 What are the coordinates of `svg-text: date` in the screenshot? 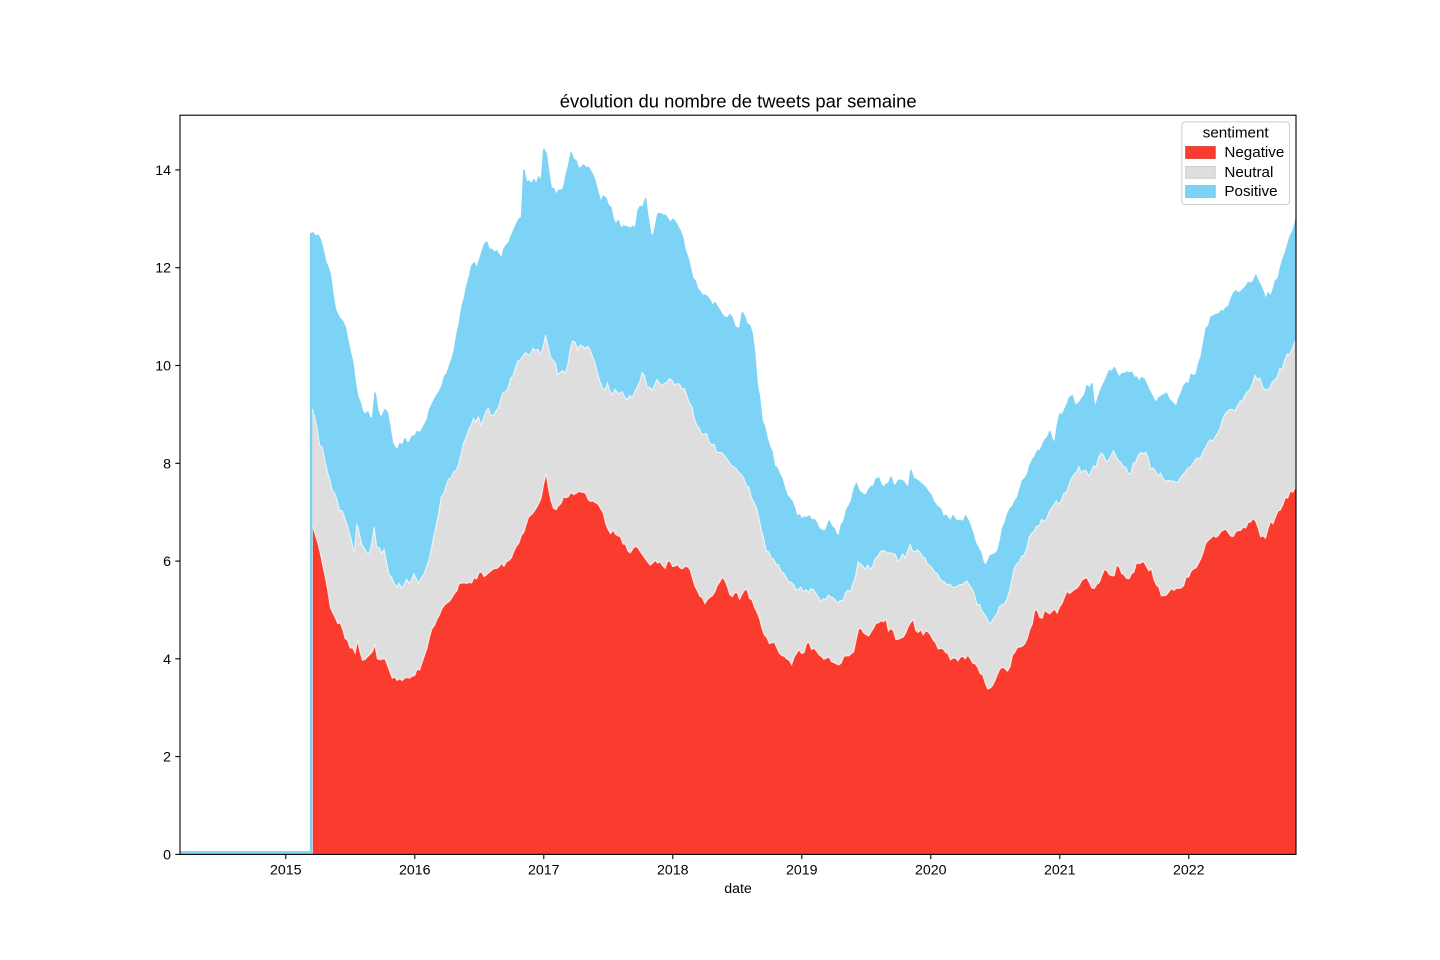 It's located at (738, 889).